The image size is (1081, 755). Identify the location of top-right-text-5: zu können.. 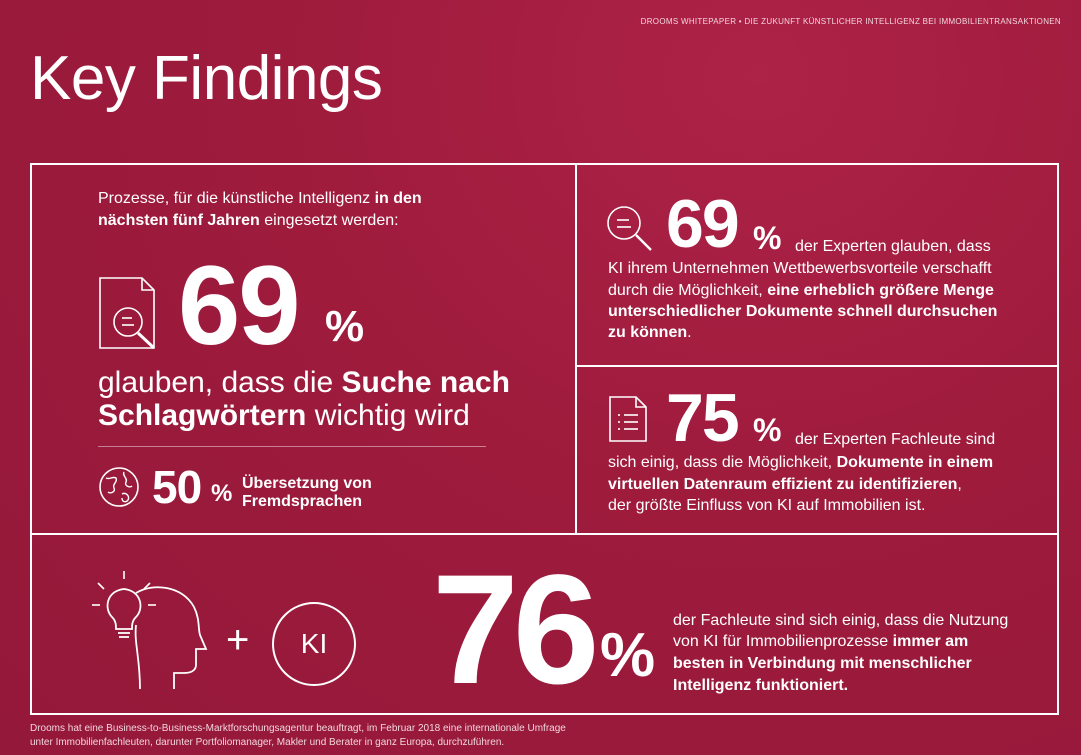
(650, 332).